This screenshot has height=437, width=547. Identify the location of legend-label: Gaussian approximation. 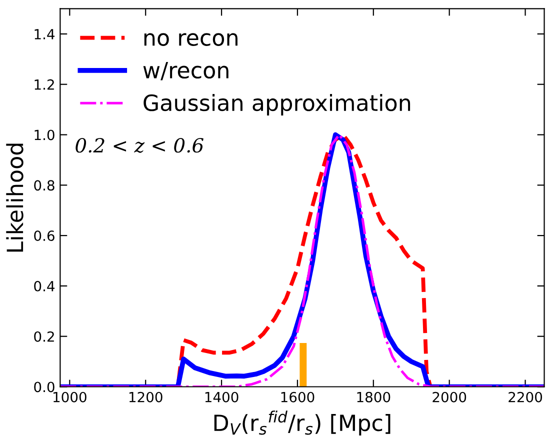
(277, 105).